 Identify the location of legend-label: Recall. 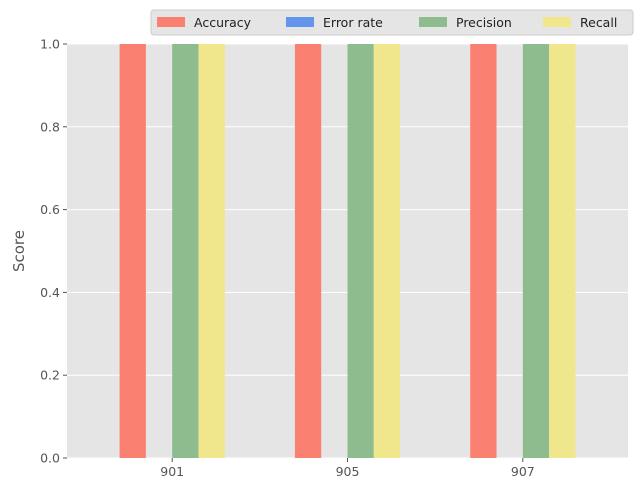
(598, 22).